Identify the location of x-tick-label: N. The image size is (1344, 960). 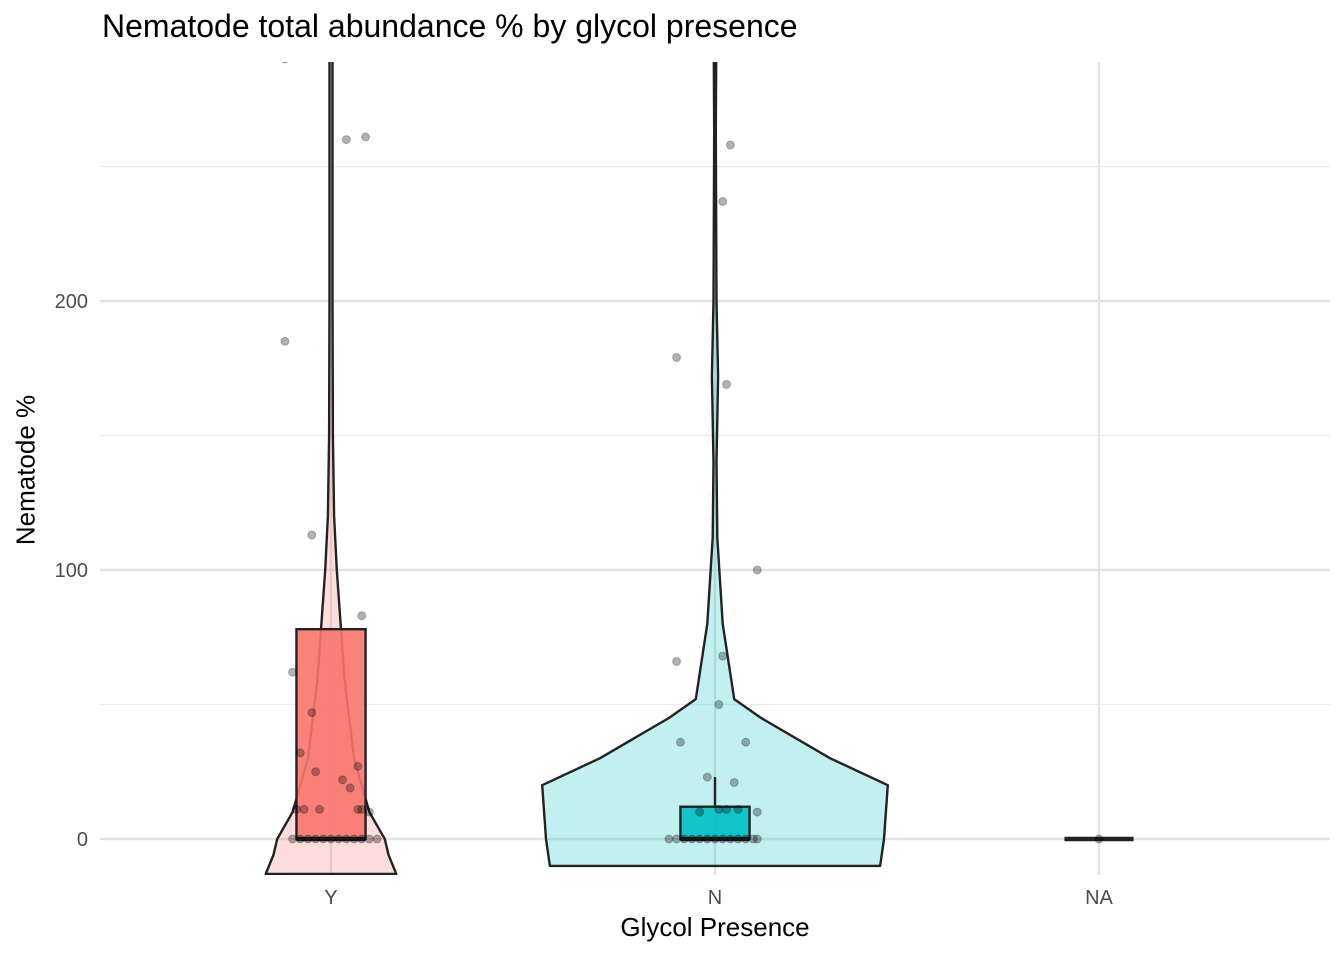
(715, 898).